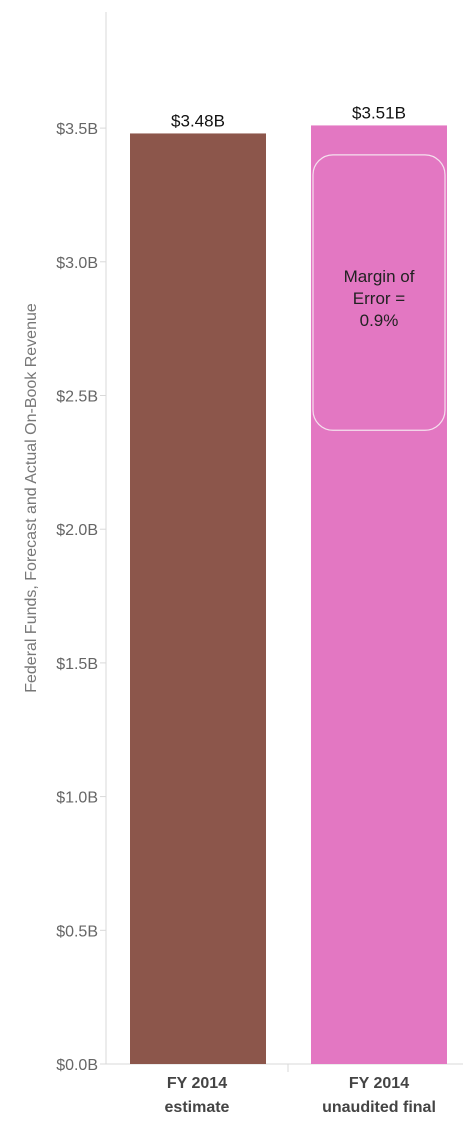 The height and width of the screenshot is (1121, 469). Describe the element at coordinates (77, 397) in the screenshot. I see `y-tick-label: $2.5B` at that location.